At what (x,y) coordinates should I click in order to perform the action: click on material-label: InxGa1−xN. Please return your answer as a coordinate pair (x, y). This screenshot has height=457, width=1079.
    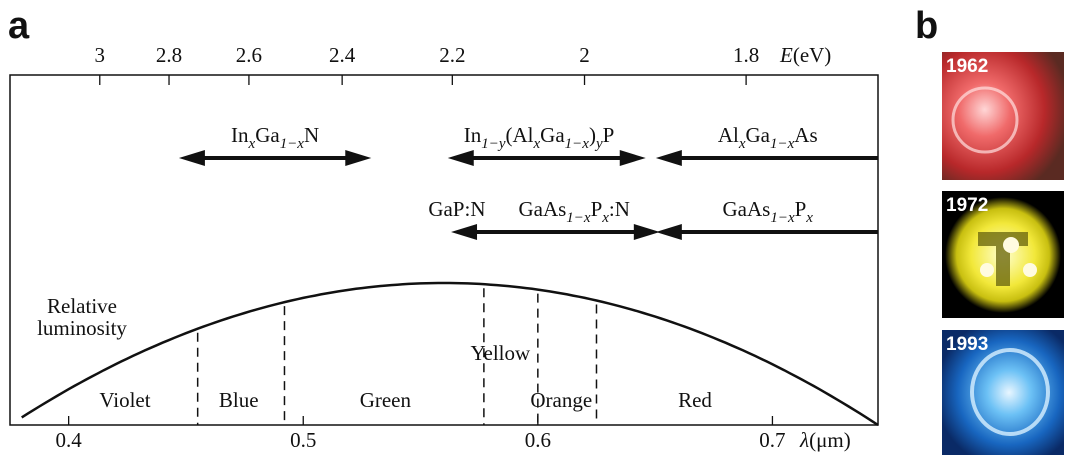
    Looking at the image, I should click on (275, 137).